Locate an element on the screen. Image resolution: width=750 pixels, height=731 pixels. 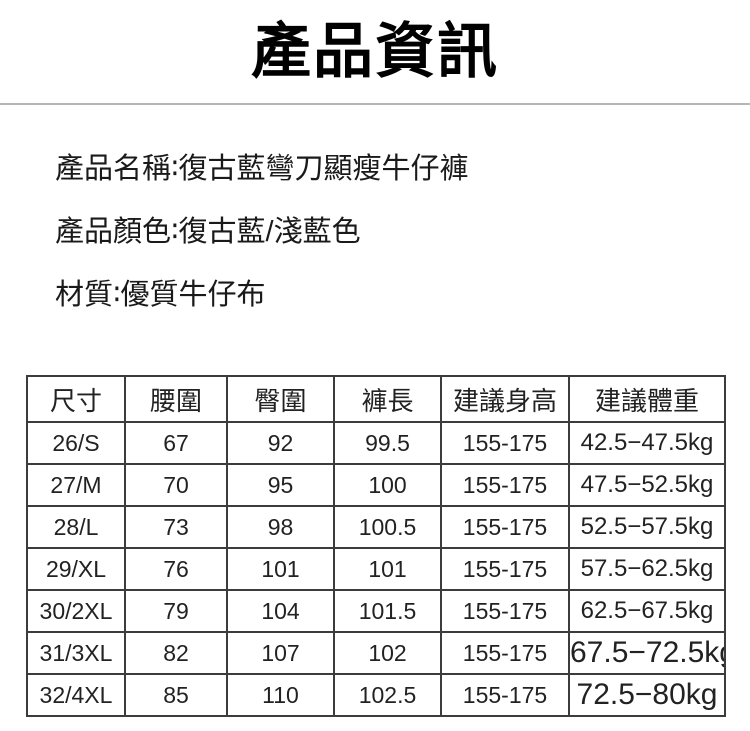
size-cell: 30/2XL is located at coordinates (76, 611).